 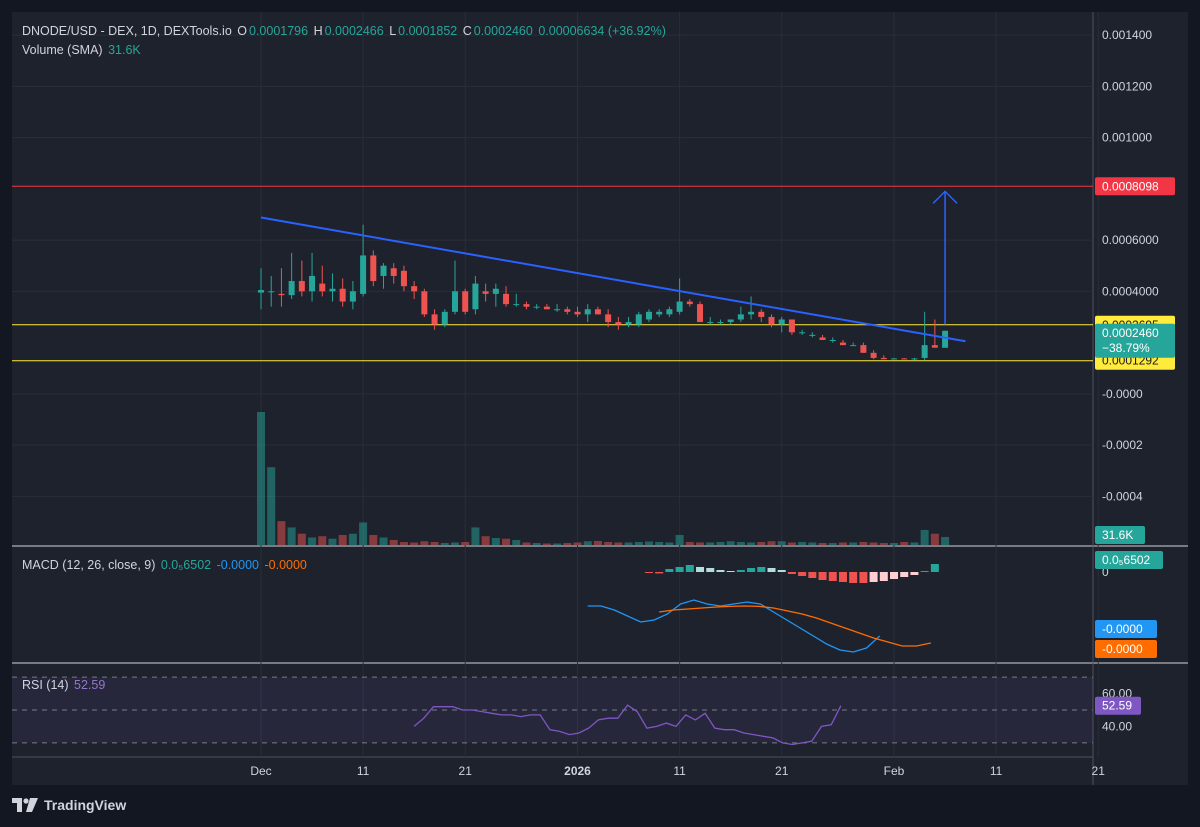 What do you see at coordinates (428, 31) in the screenshot?
I see `low-value: 0.0001852` at bounding box center [428, 31].